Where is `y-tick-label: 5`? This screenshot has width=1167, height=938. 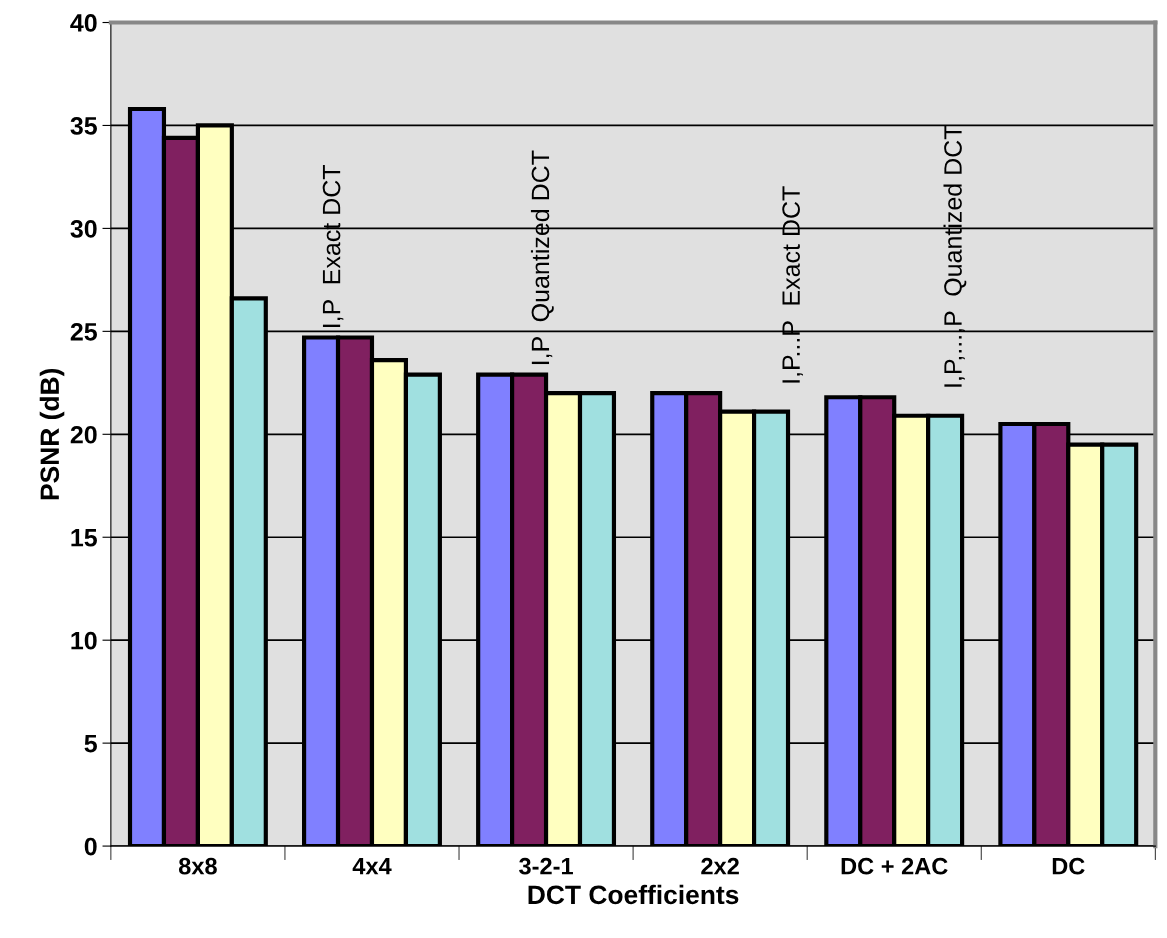 y-tick-label: 5 is located at coordinates (90, 743).